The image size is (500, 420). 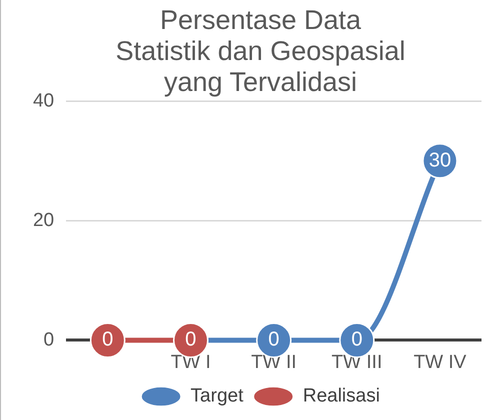 What do you see at coordinates (440, 362) in the screenshot?
I see `x-tick-label: TW IV` at bounding box center [440, 362].